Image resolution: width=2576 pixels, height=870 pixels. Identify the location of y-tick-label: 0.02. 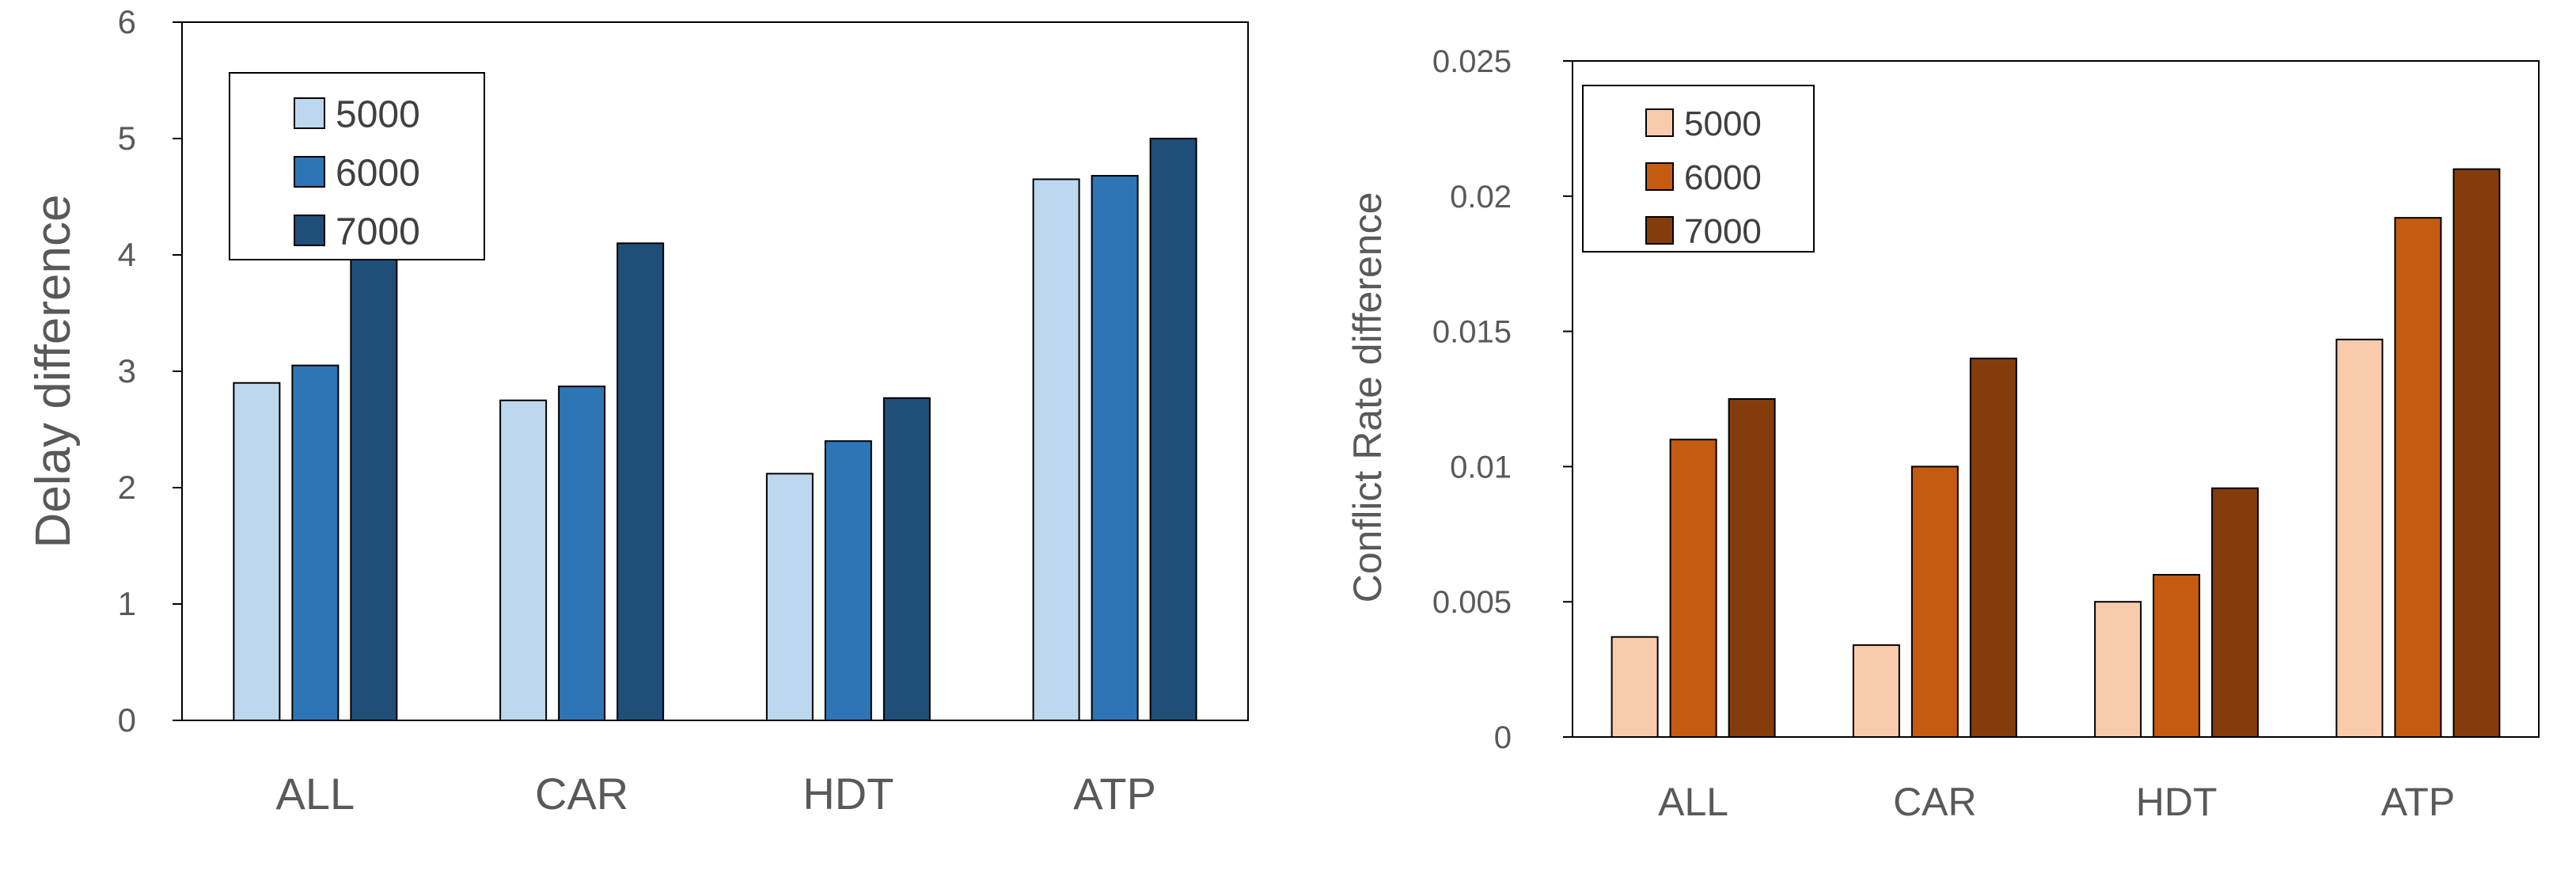
(1481, 197).